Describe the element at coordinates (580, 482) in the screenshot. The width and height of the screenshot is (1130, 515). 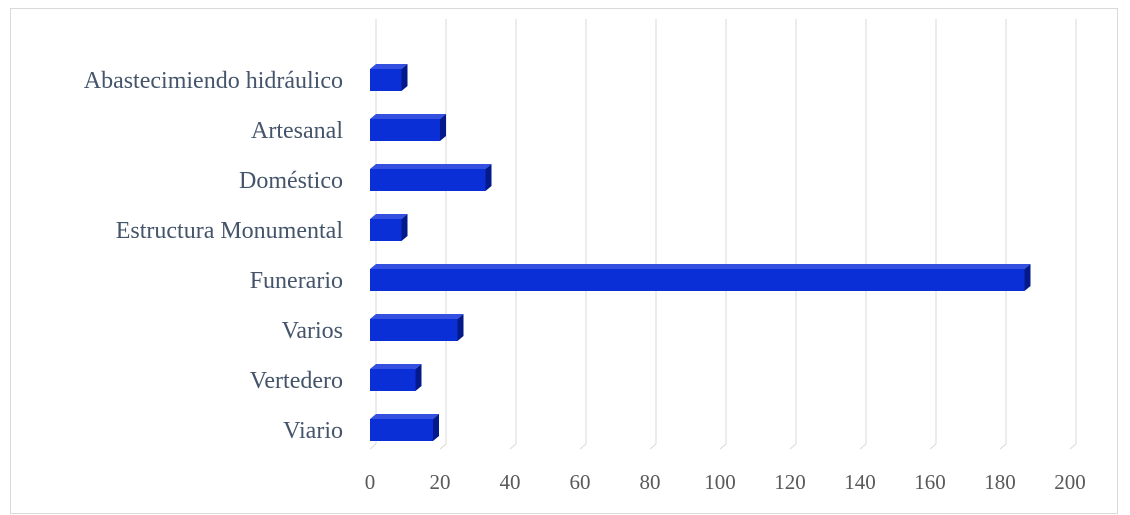
I see `x-tick-label: 60` at that location.